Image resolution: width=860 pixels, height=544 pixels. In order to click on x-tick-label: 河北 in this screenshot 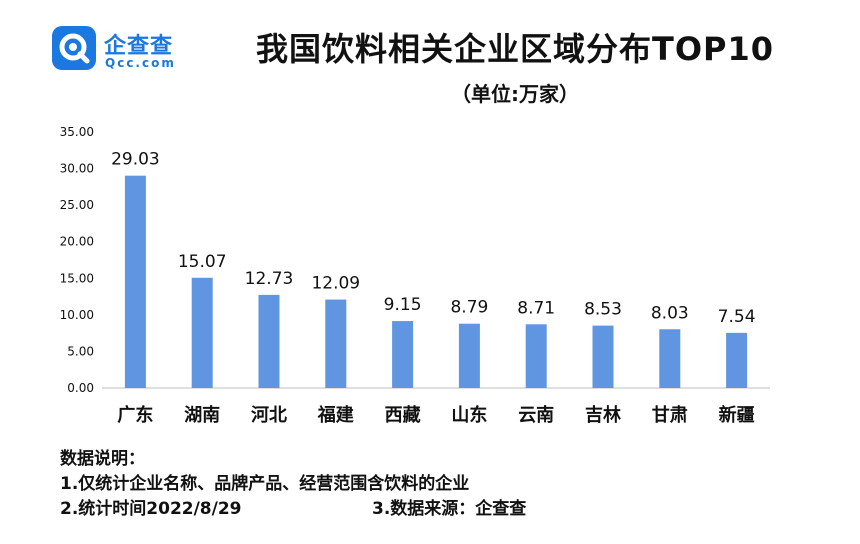, I will do `click(269, 415)`.